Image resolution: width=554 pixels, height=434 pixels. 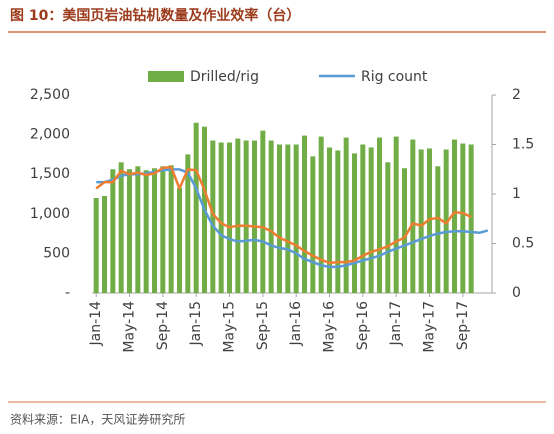 What do you see at coordinates (155, 15) in the screenshot?
I see `chart-title: 图 10：美国页岩油钻机数量及作业效率（台）` at bounding box center [155, 15].